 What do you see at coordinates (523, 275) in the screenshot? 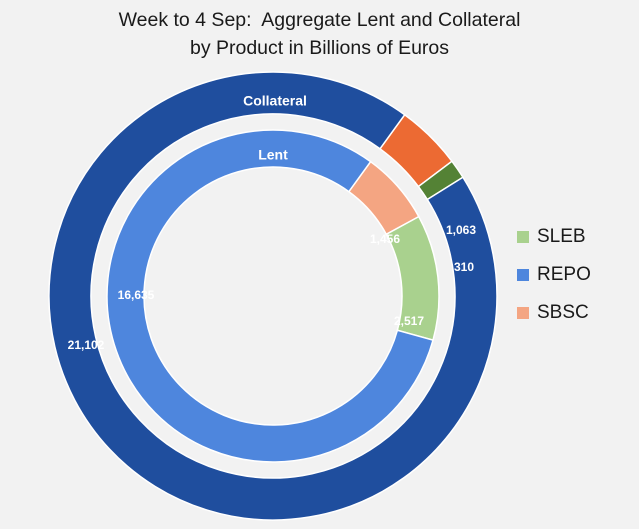
I see `legend-swatch-repo` at bounding box center [523, 275].